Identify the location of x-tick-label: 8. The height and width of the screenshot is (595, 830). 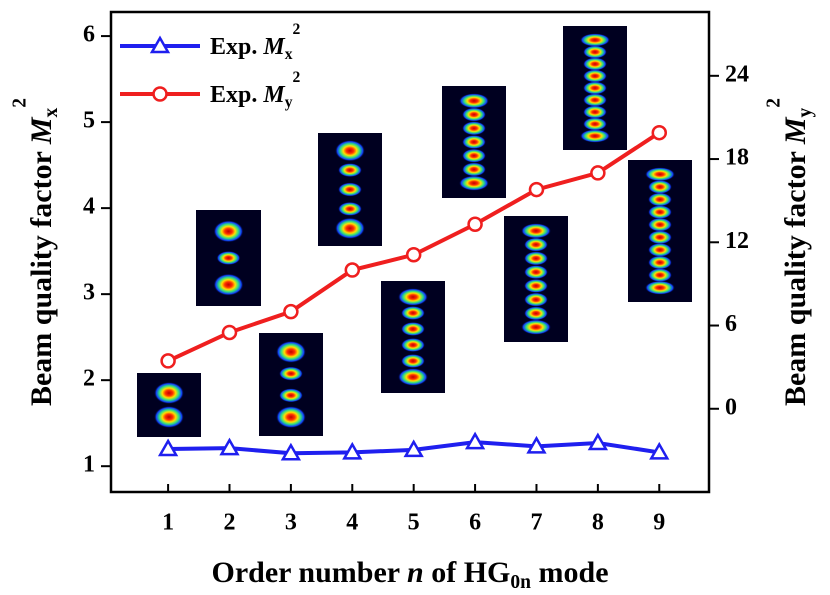
(598, 523).